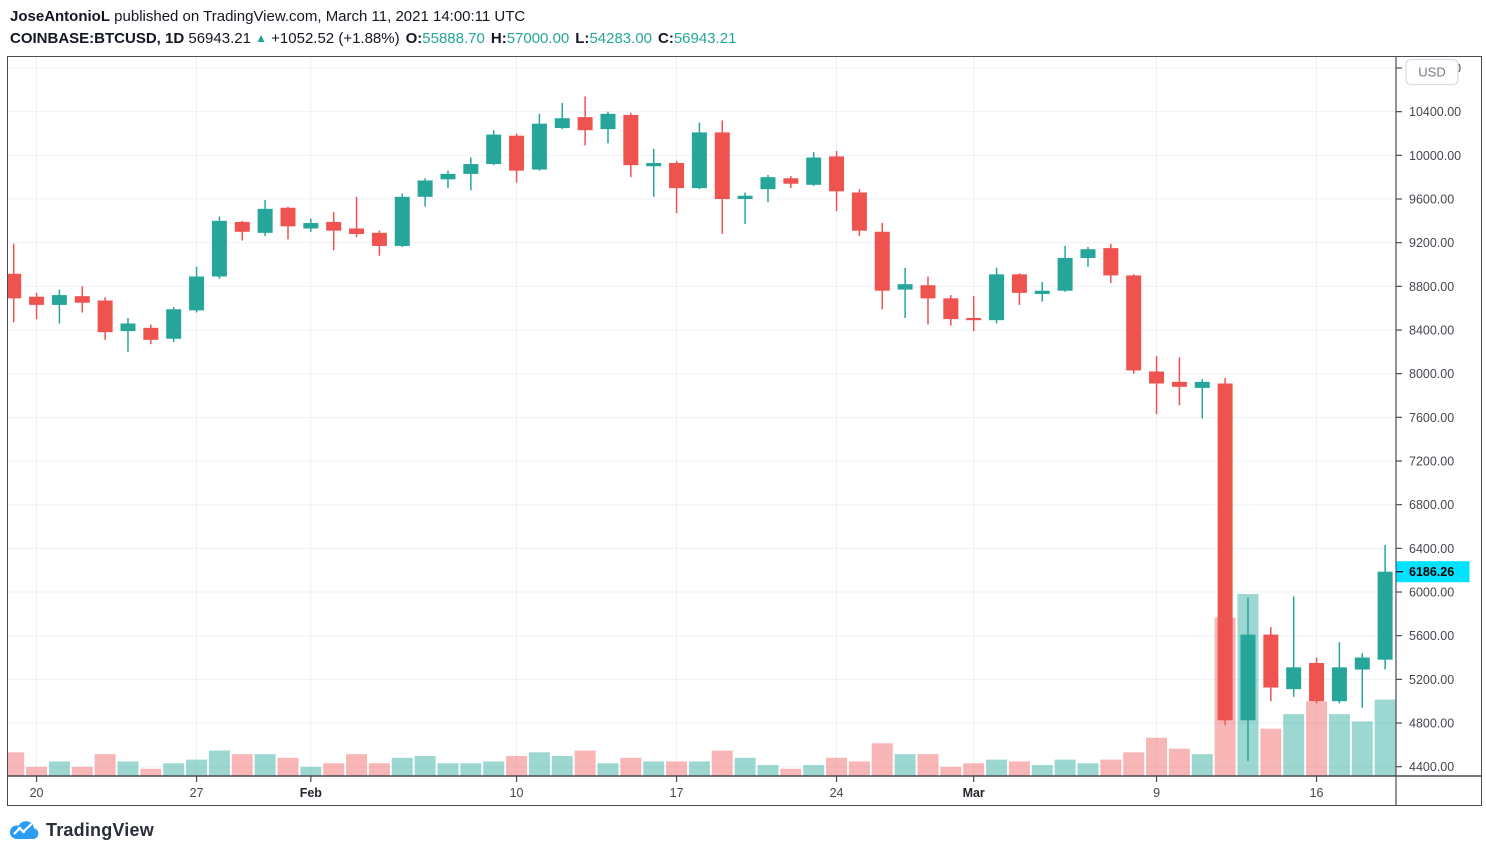  I want to click on x-axis-label: 10, so click(517, 793).